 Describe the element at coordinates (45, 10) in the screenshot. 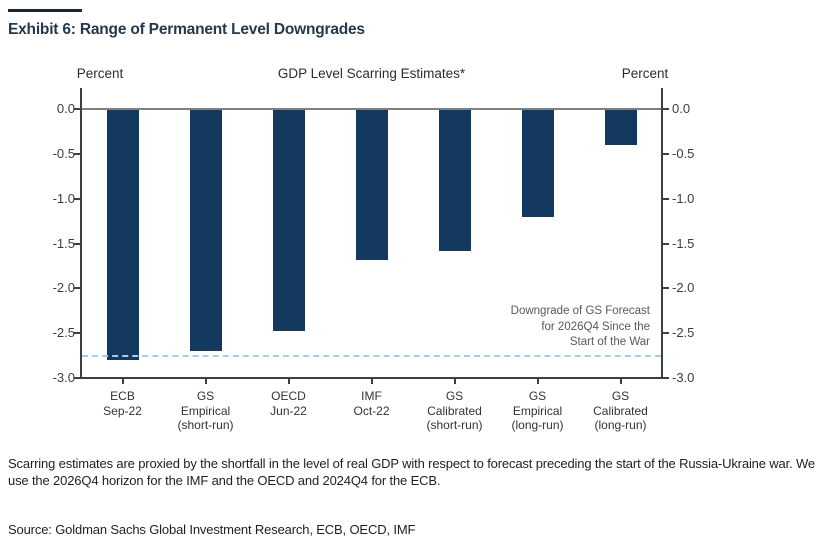

I see `exhibit-top-rule` at that location.